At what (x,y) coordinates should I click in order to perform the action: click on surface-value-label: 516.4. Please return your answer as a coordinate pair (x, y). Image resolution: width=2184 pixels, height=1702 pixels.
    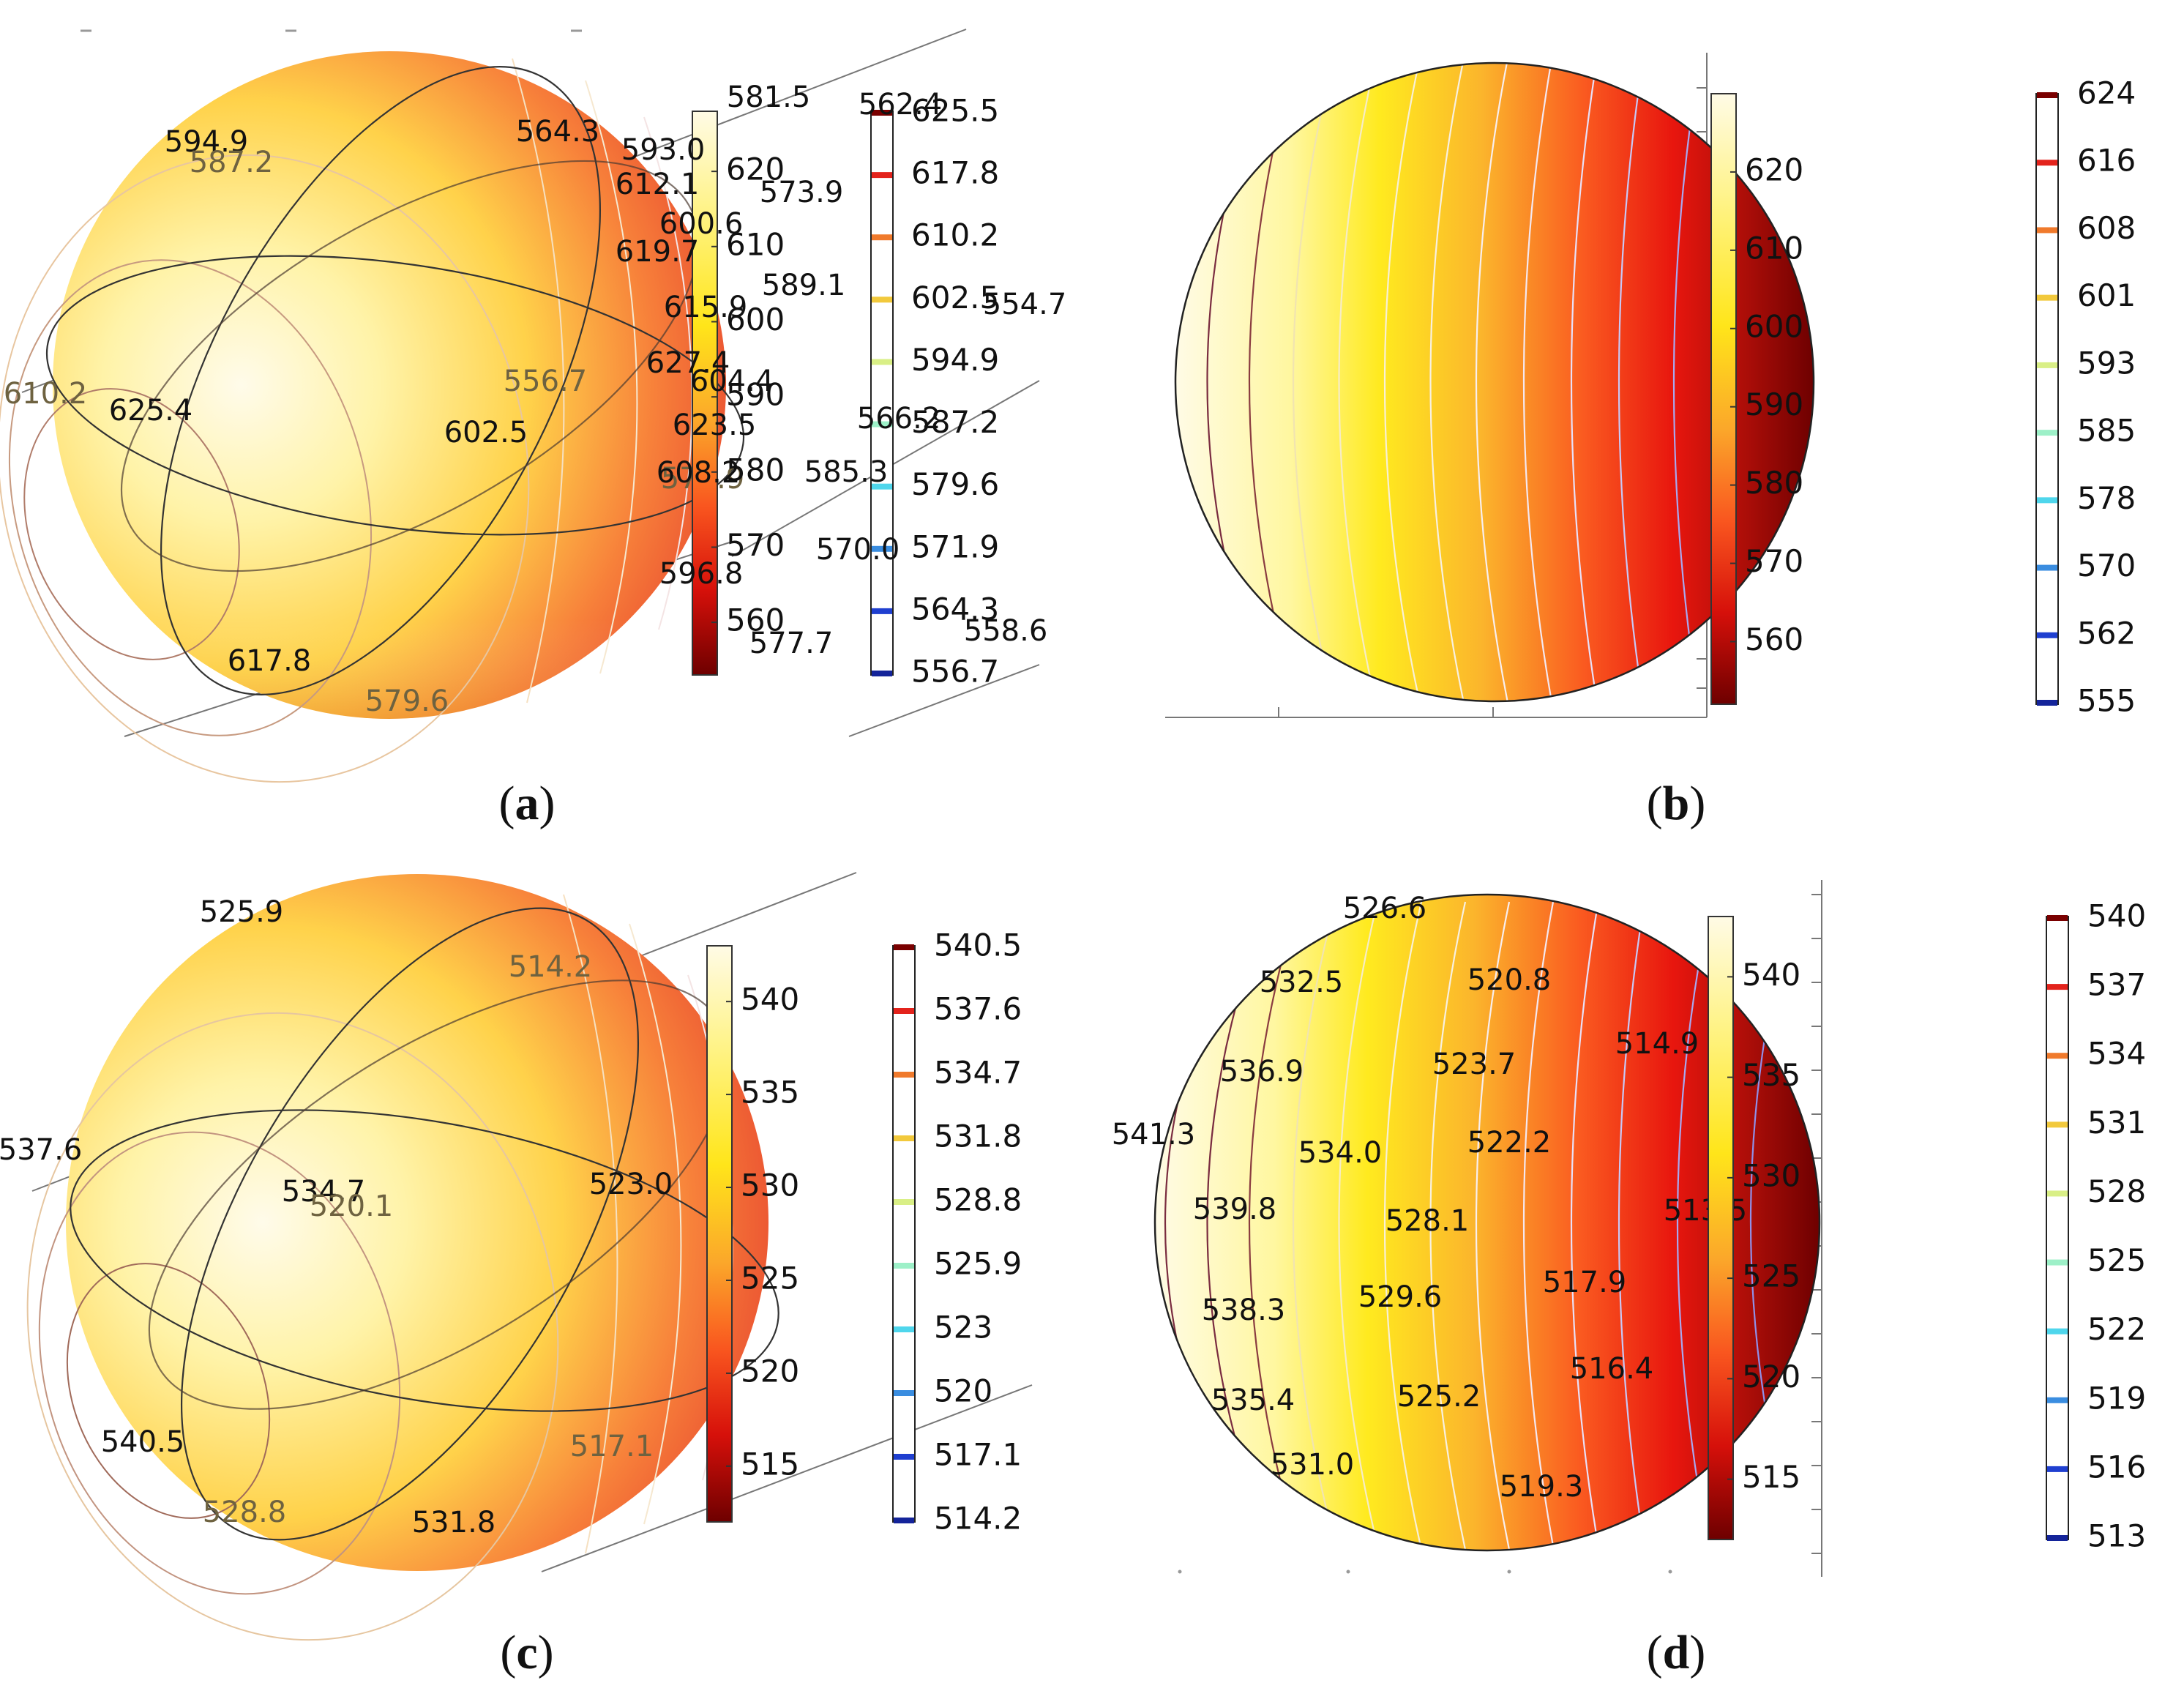
    Looking at the image, I should click on (1612, 1369).